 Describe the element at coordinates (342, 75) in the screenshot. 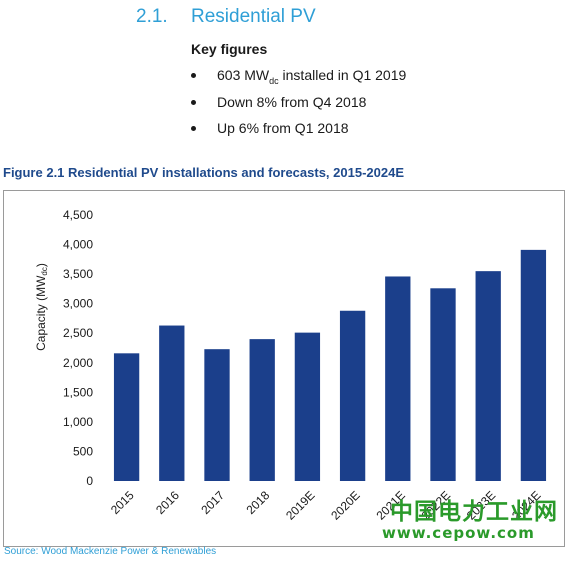

I see `key-figure-text-end: installed in Q1 2019` at that location.